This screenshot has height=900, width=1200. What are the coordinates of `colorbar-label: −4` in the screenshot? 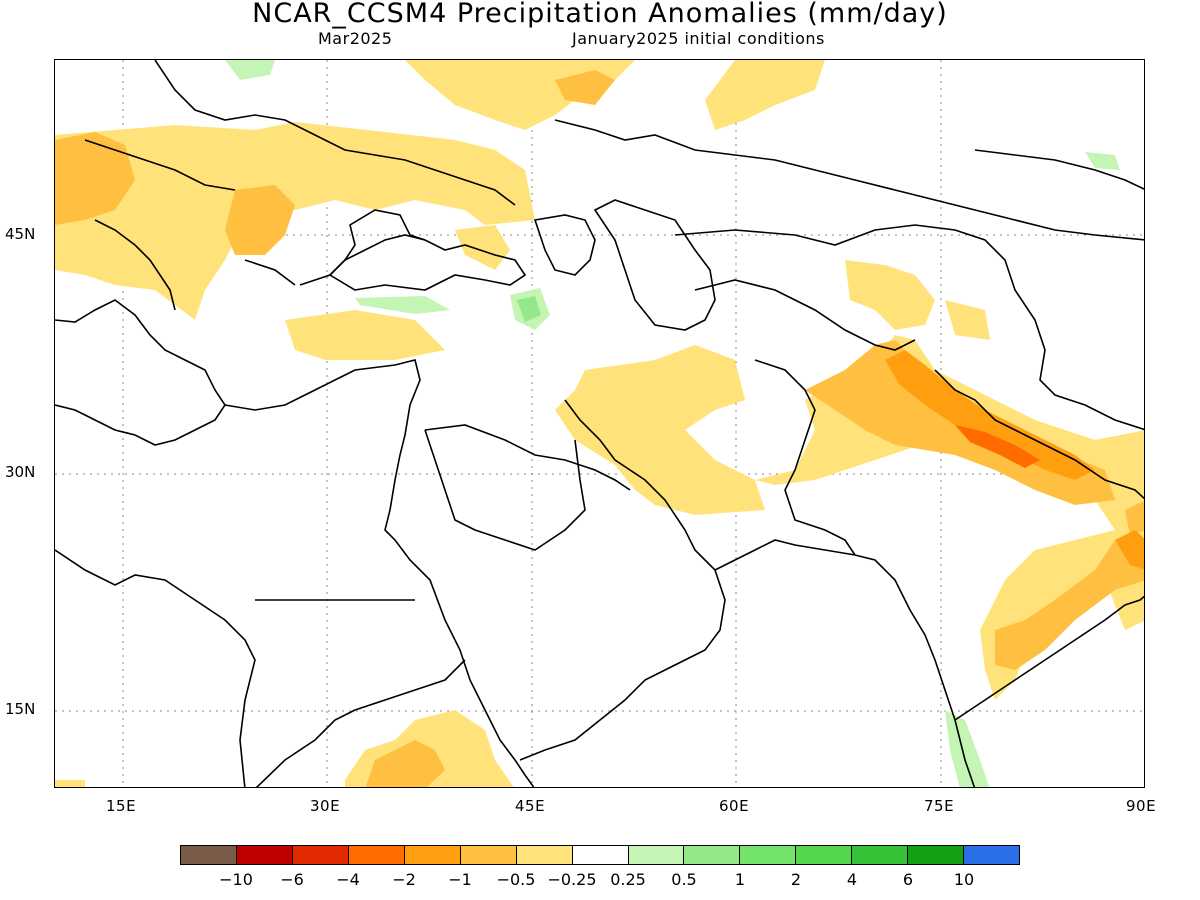 It's located at (348, 879).